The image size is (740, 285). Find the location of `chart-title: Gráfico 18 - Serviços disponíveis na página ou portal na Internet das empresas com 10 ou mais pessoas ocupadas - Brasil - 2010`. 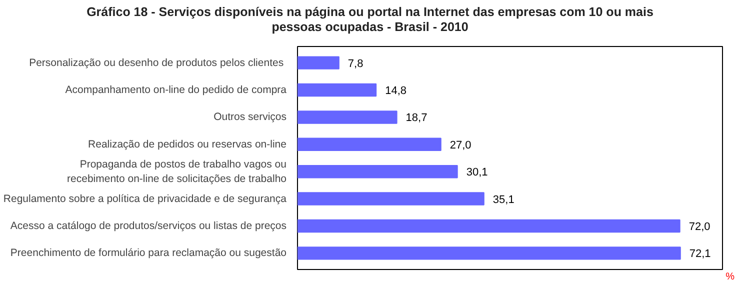

chart-title: Gráfico 18 - Serviços disponíveis na página ou portal na Internet das empresas com 10 ou mais pessoas ocupadas - Brasil - 2010 is located at coordinates (370, 20).